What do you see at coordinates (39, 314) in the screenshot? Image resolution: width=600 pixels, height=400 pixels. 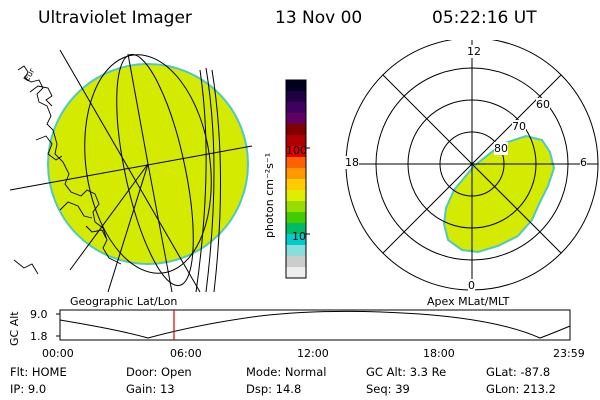 I see `alt-ytick-9: 9.0` at bounding box center [39, 314].